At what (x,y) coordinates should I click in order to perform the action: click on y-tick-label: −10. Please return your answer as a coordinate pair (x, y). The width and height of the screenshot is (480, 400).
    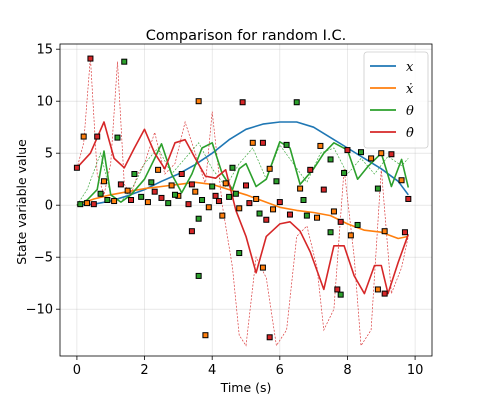
    Looking at the image, I should click on (39, 310).